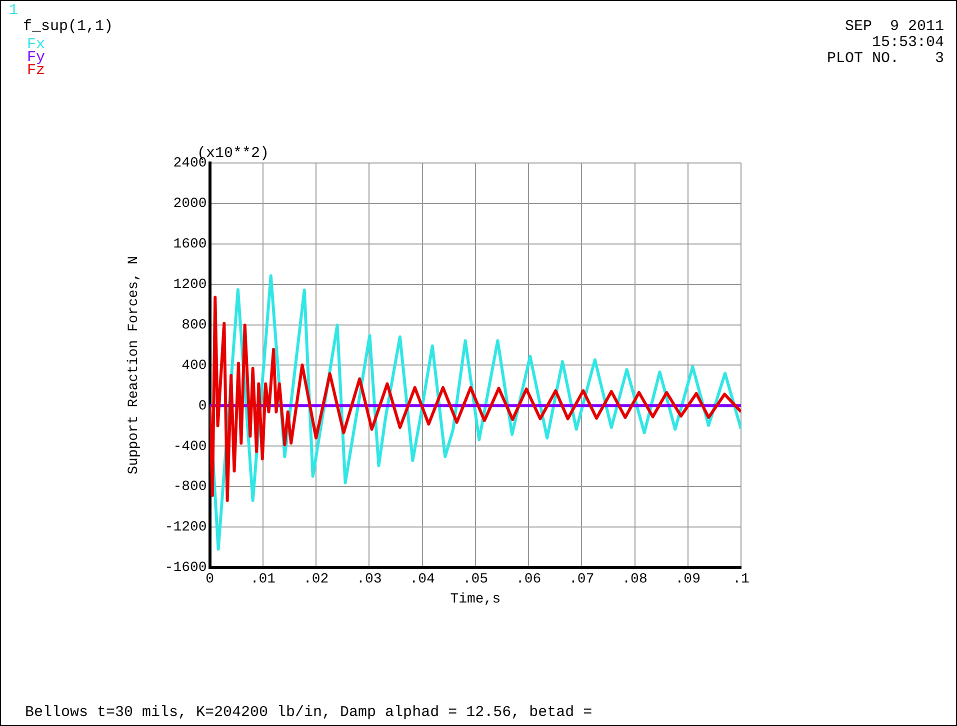 Image resolution: width=957 pixels, height=726 pixels. What do you see at coordinates (13, 10) in the screenshot?
I see `text: 1` at bounding box center [13, 10].